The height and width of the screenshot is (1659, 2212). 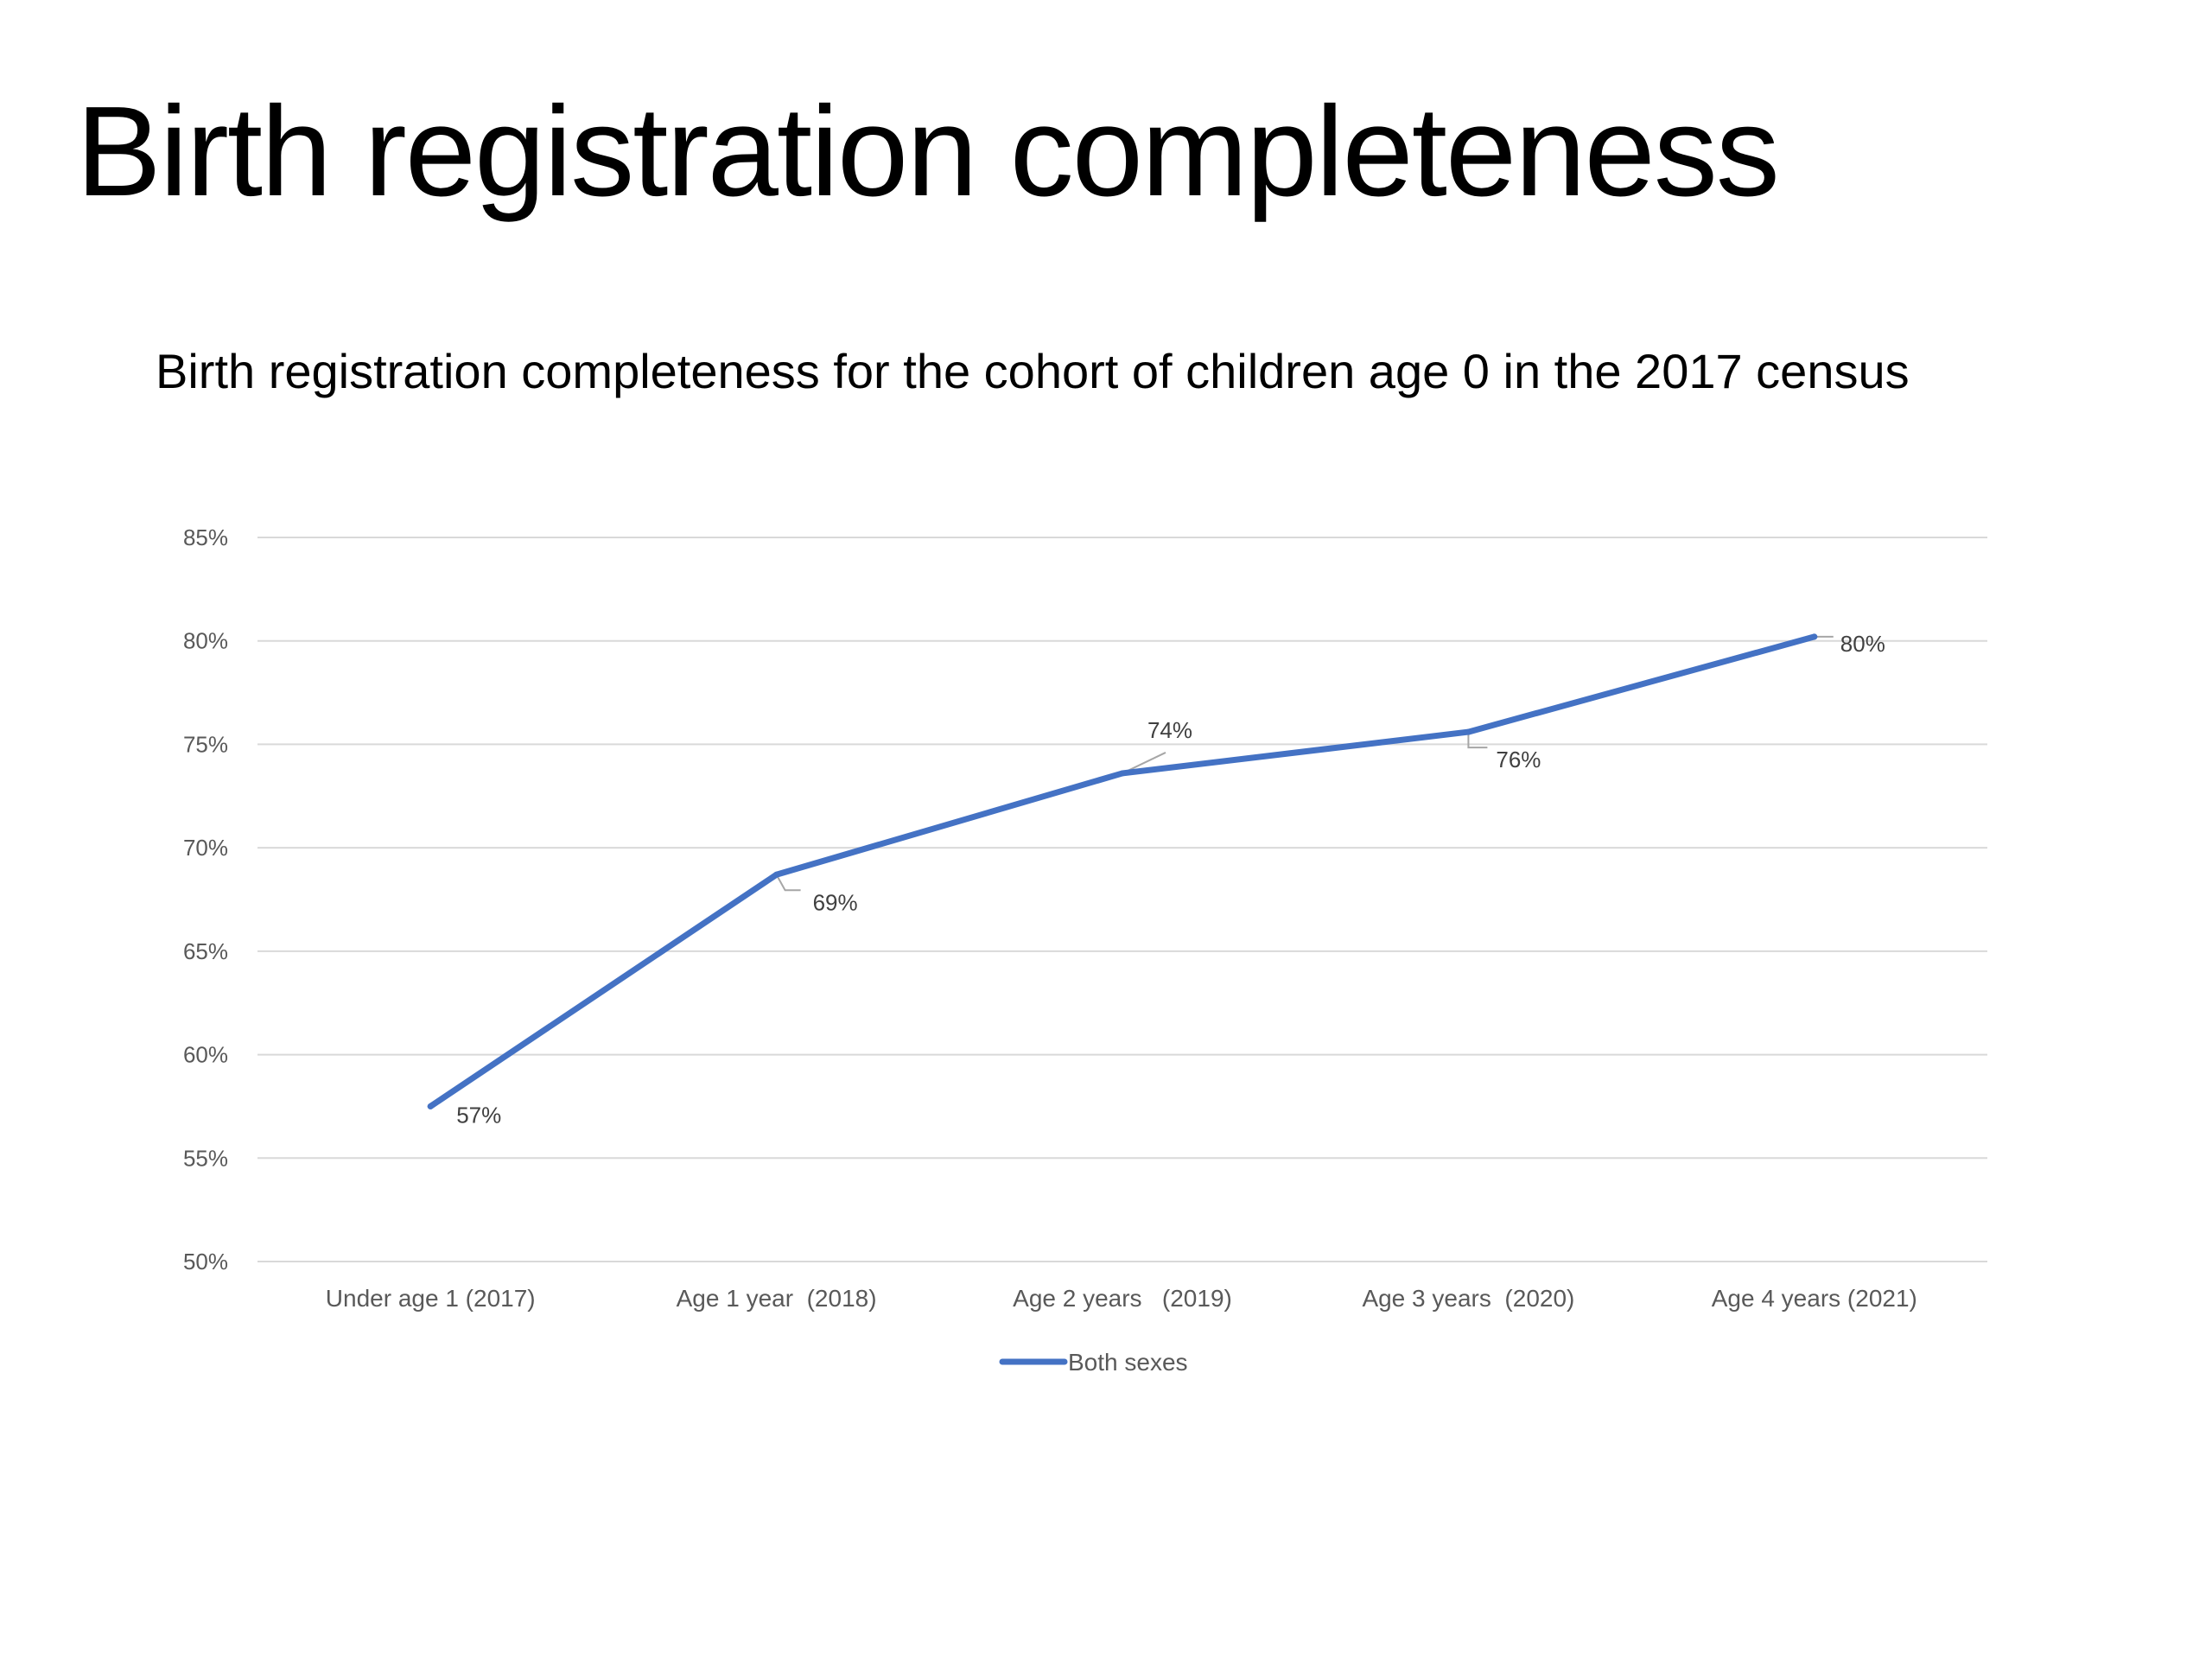 What do you see at coordinates (205, 537) in the screenshot?
I see `y-tick-label: 85%` at bounding box center [205, 537].